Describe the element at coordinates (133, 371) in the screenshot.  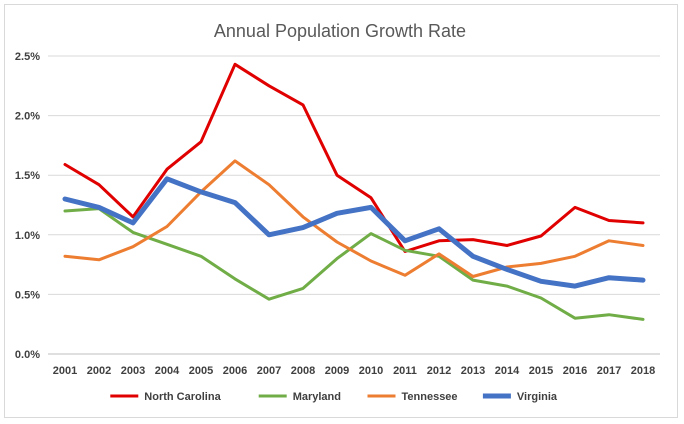
I see `x-tick-label: 2003` at that location.